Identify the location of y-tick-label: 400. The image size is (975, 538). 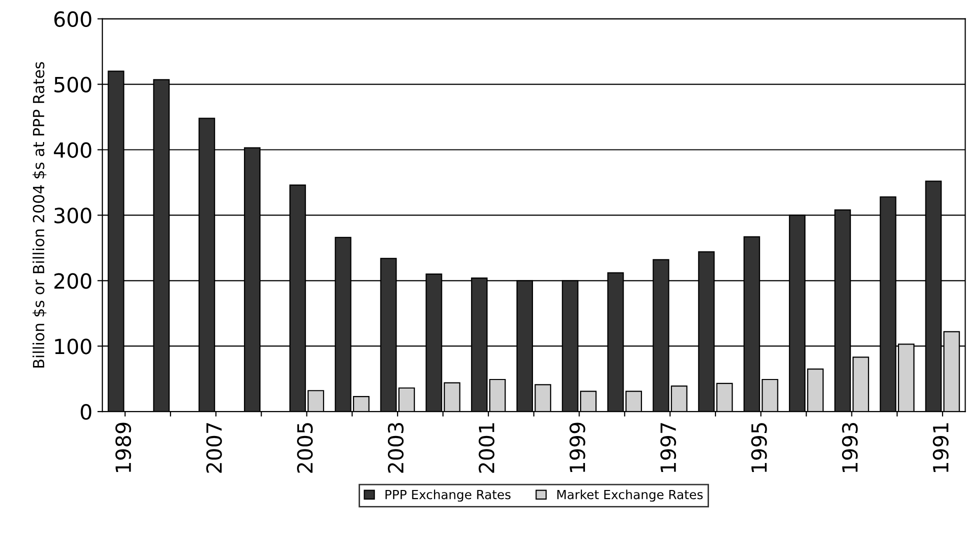
(73, 150).